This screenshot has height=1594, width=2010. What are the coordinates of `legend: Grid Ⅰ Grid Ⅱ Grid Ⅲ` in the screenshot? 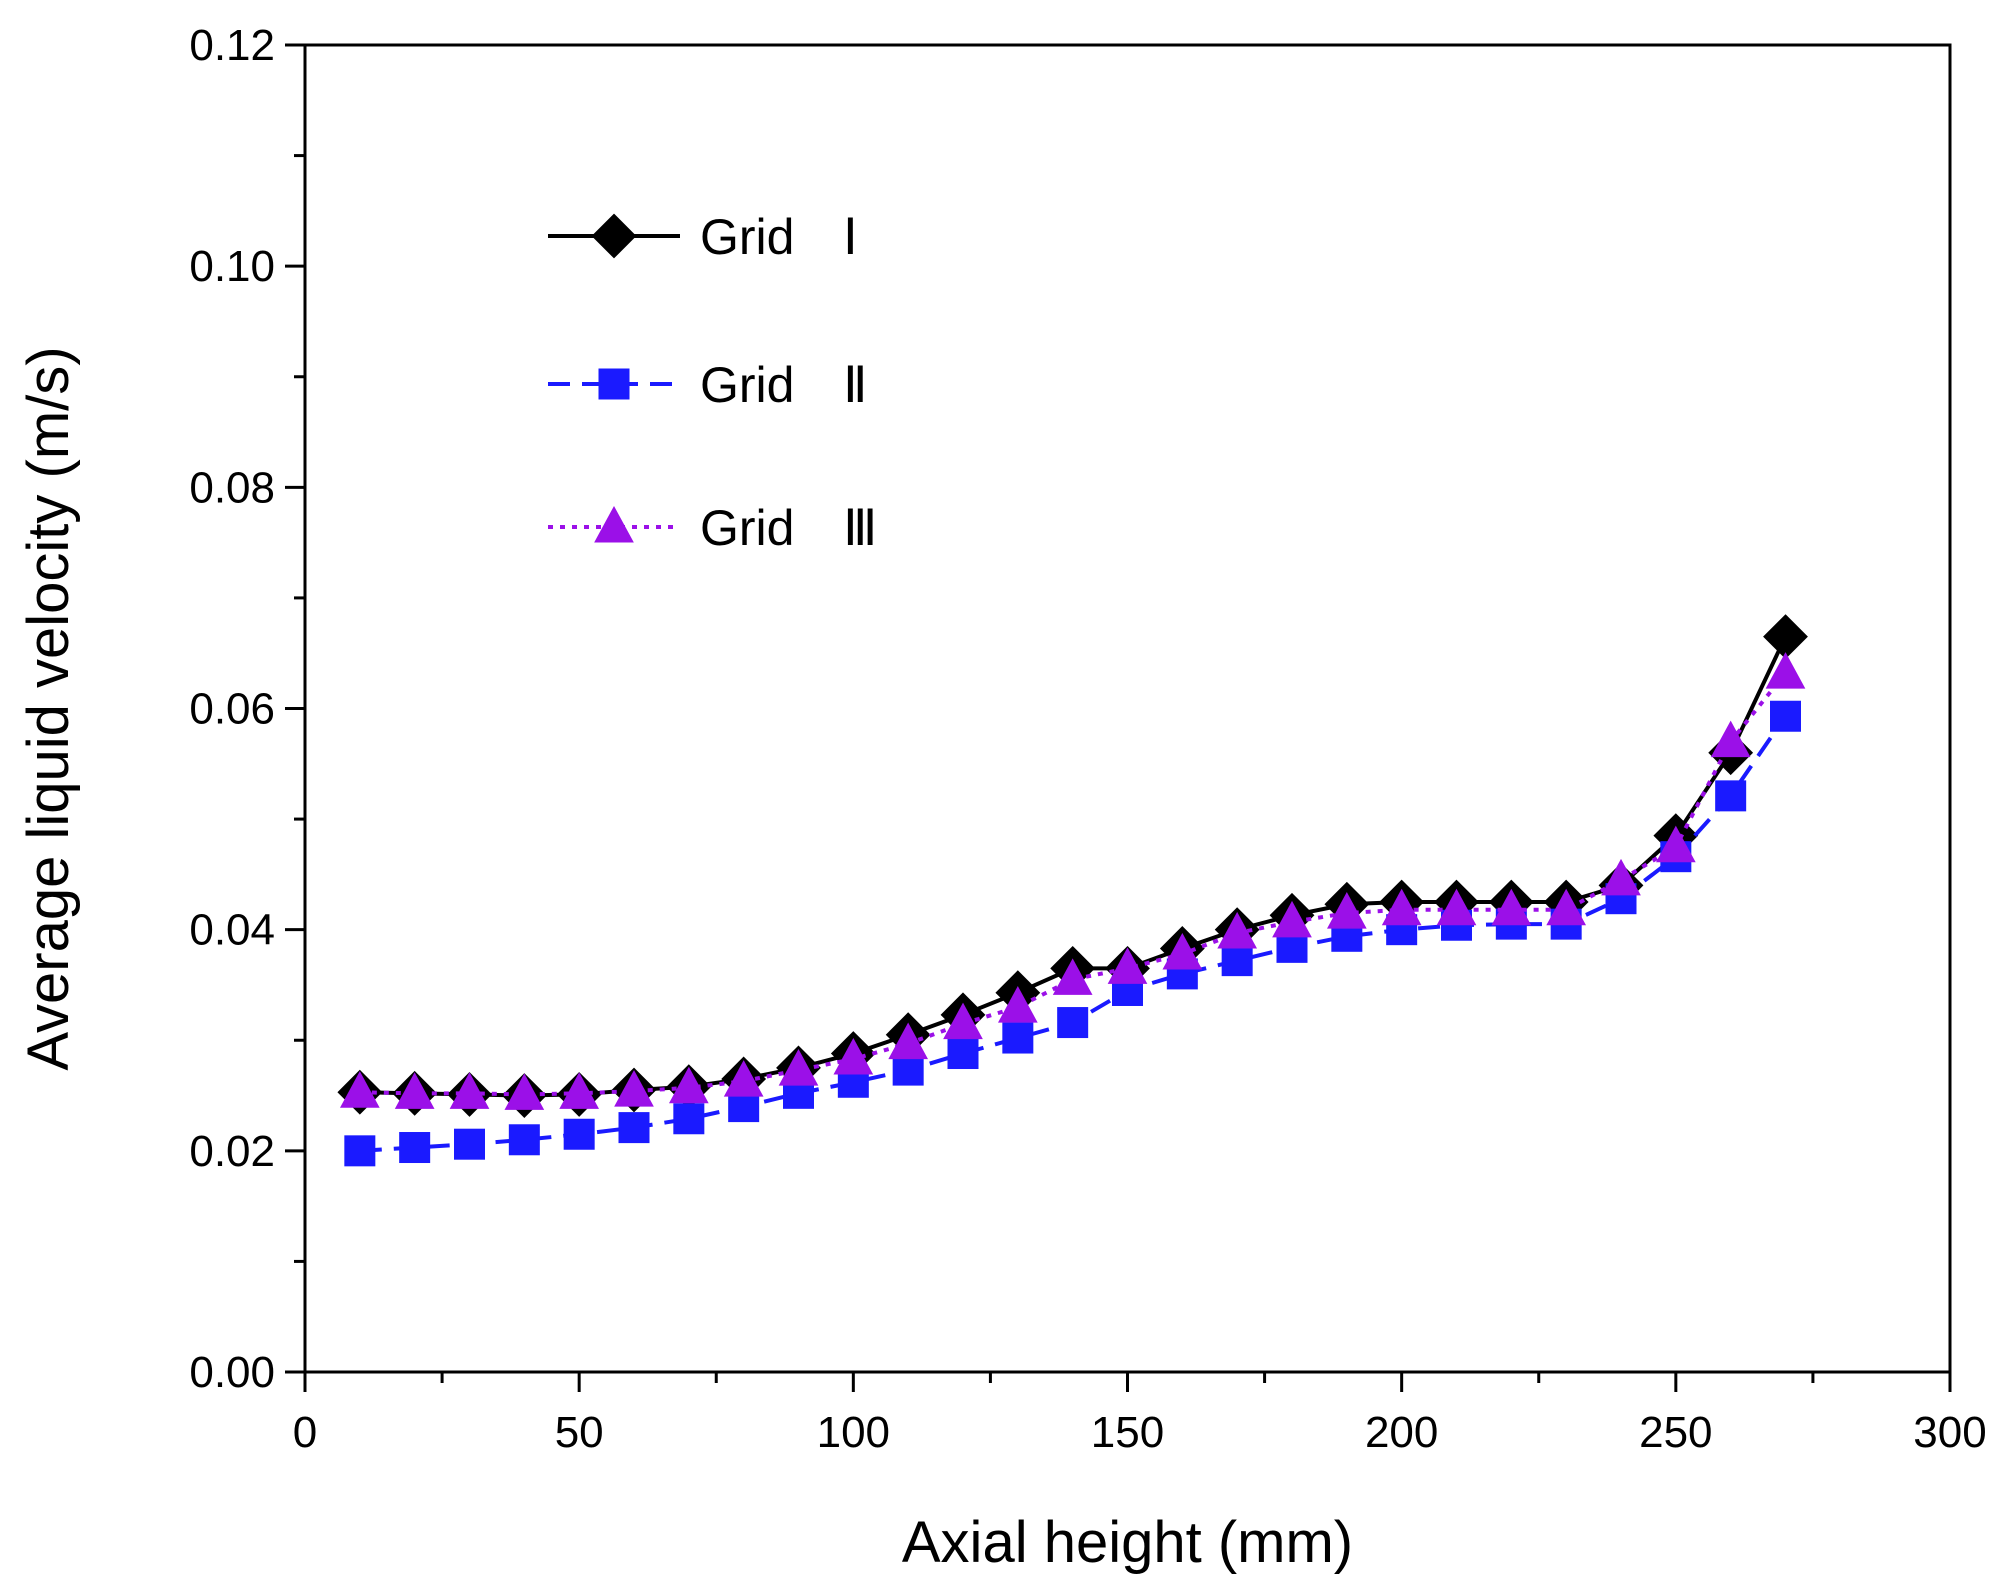 It's located at (712, 382).